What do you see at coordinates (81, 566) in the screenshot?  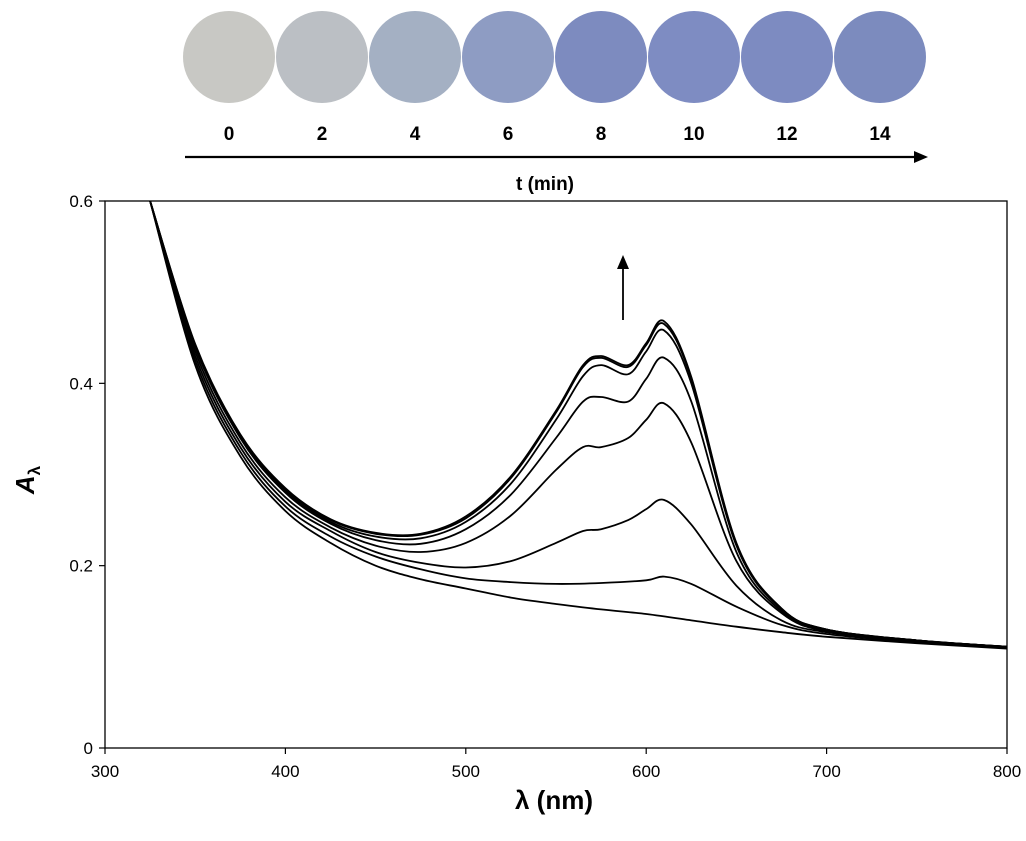 I see `y-tick-label: 0.2` at bounding box center [81, 566].